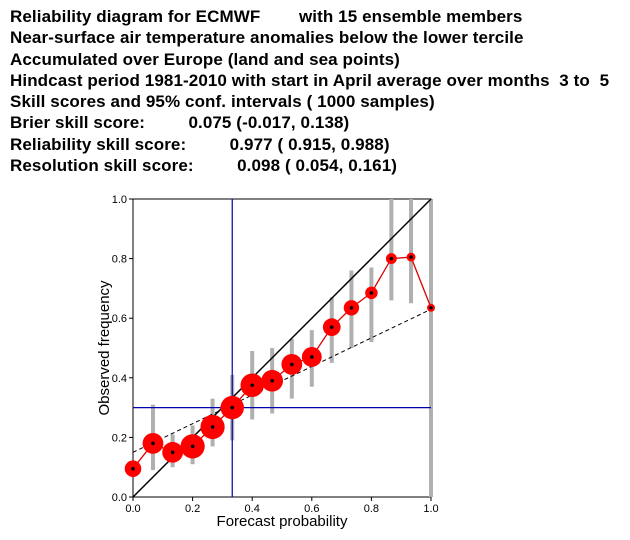 The width and height of the screenshot is (630, 540). Describe the element at coordinates (311, 509) in the screenshot. I see `x-tick-label-3: 0.6` at that location.